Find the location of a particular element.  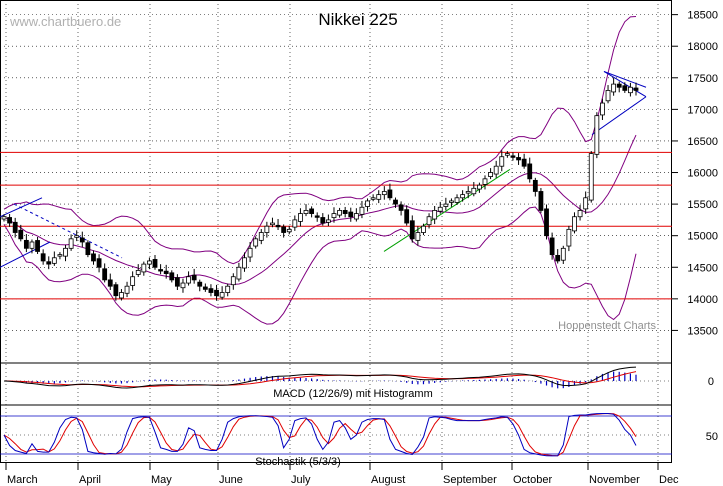

stochastic-k-line is located at coordinates (320, 435).